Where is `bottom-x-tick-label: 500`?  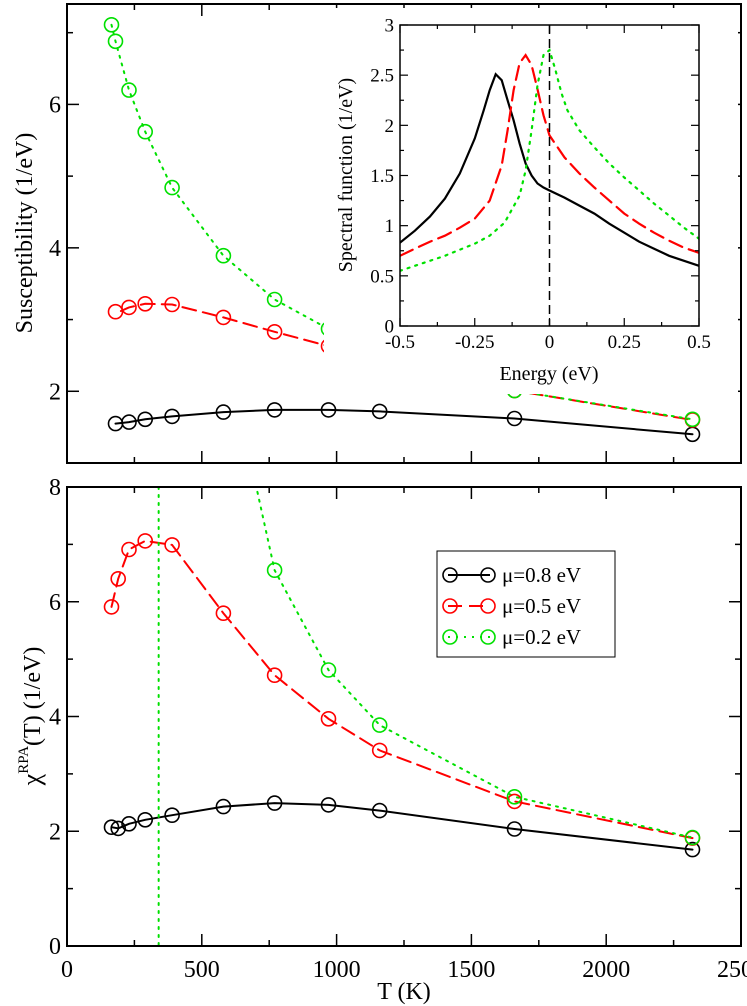
bottom-x-tick-label: 500 is located at coordinates (202, 970).